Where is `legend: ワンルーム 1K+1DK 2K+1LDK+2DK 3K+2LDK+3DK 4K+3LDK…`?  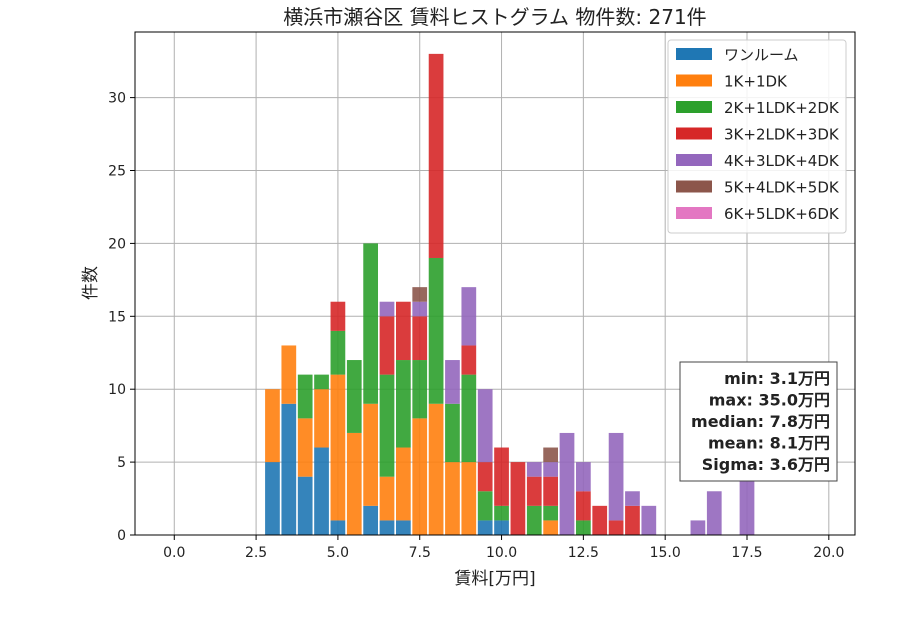
legend: ワンルーム 1K+1DK 2K+1LDK+2DK 3K+2LDK+3DK 4K+3LDK… is located at coordinates (757, 136).